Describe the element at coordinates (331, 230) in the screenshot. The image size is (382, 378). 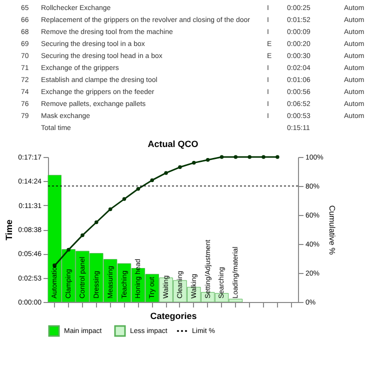
I see `y2-axis-title: Cumulative %` at that location.